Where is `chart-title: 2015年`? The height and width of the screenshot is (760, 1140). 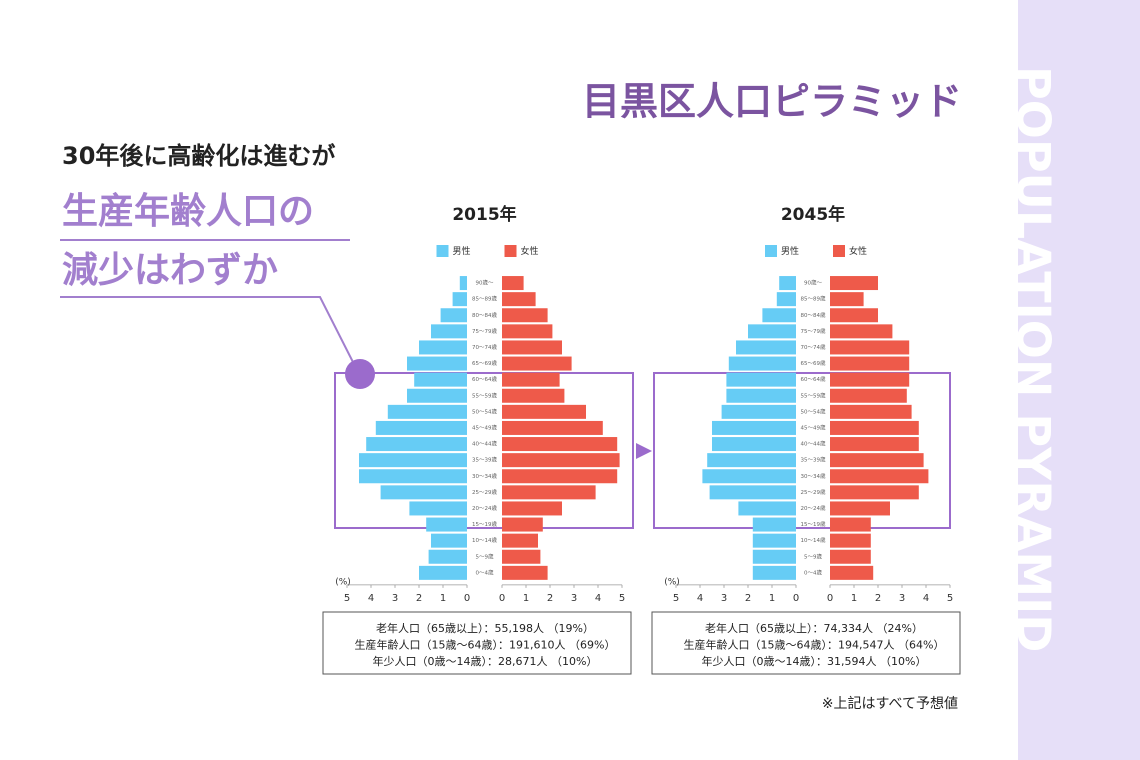 chart-title: 2015年 is located at coordinates (484, 214).